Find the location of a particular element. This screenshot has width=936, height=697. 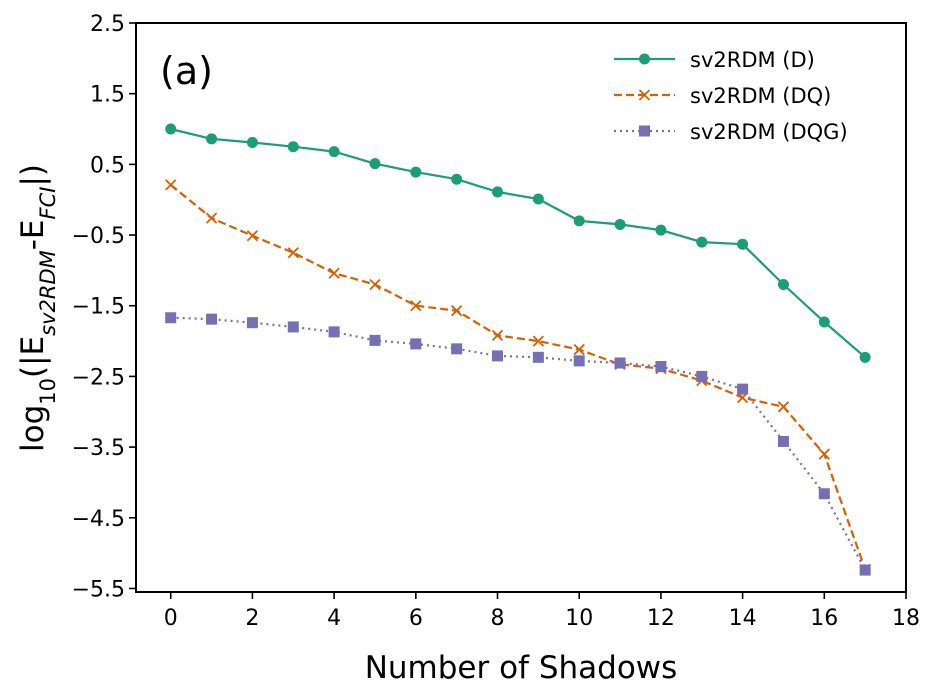

x-tick-label: 16 is located at coordinates (824, 618).